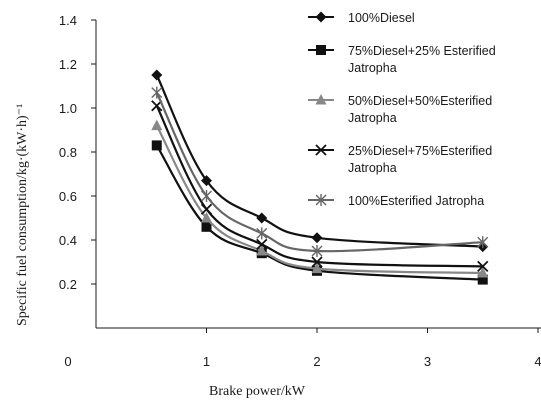 The width and height of the screenshot is (541, 403). Describe the element at coordinates (420, 101) in the screenshot. I see `legend-label: 50%Diesel+50%Esterified` at that location.